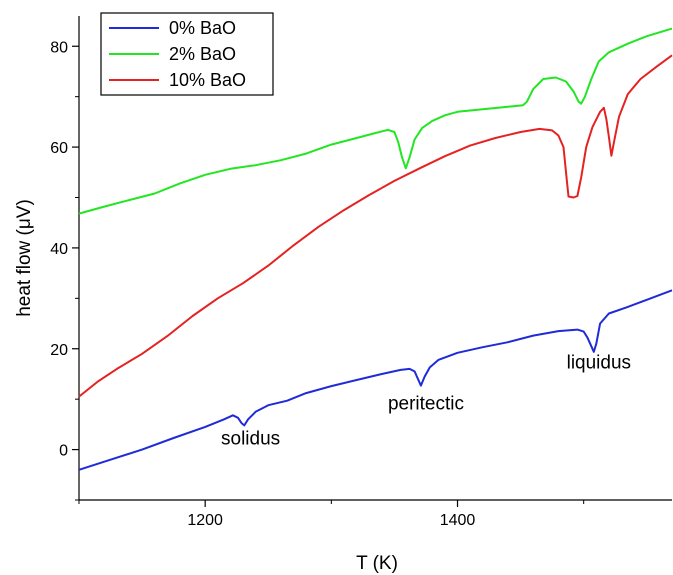 The height and width of the screenshot is (575, 673). What do you see at coordinates (426, 403) in the screenshot?
I see `annotation-peritectic: peritectic` at bounding box center [426, 403].